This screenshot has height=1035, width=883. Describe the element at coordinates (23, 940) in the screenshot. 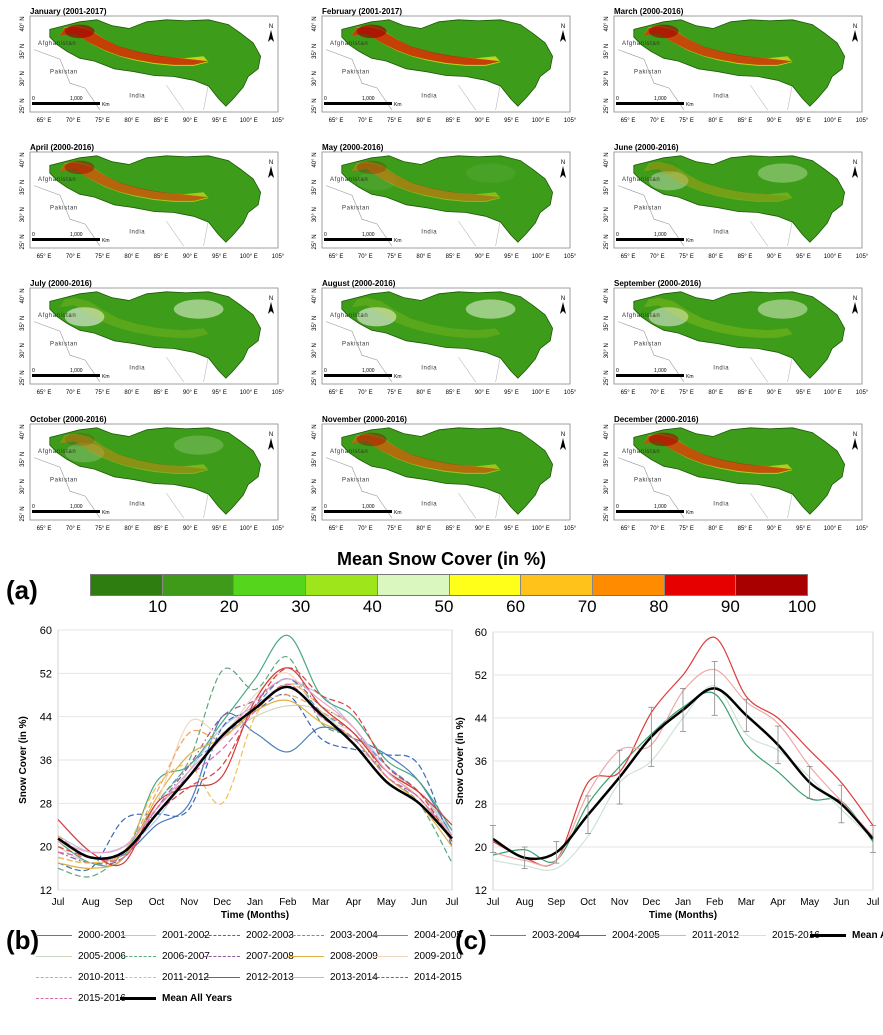

I see `panel-label-b: (b)` at that location.